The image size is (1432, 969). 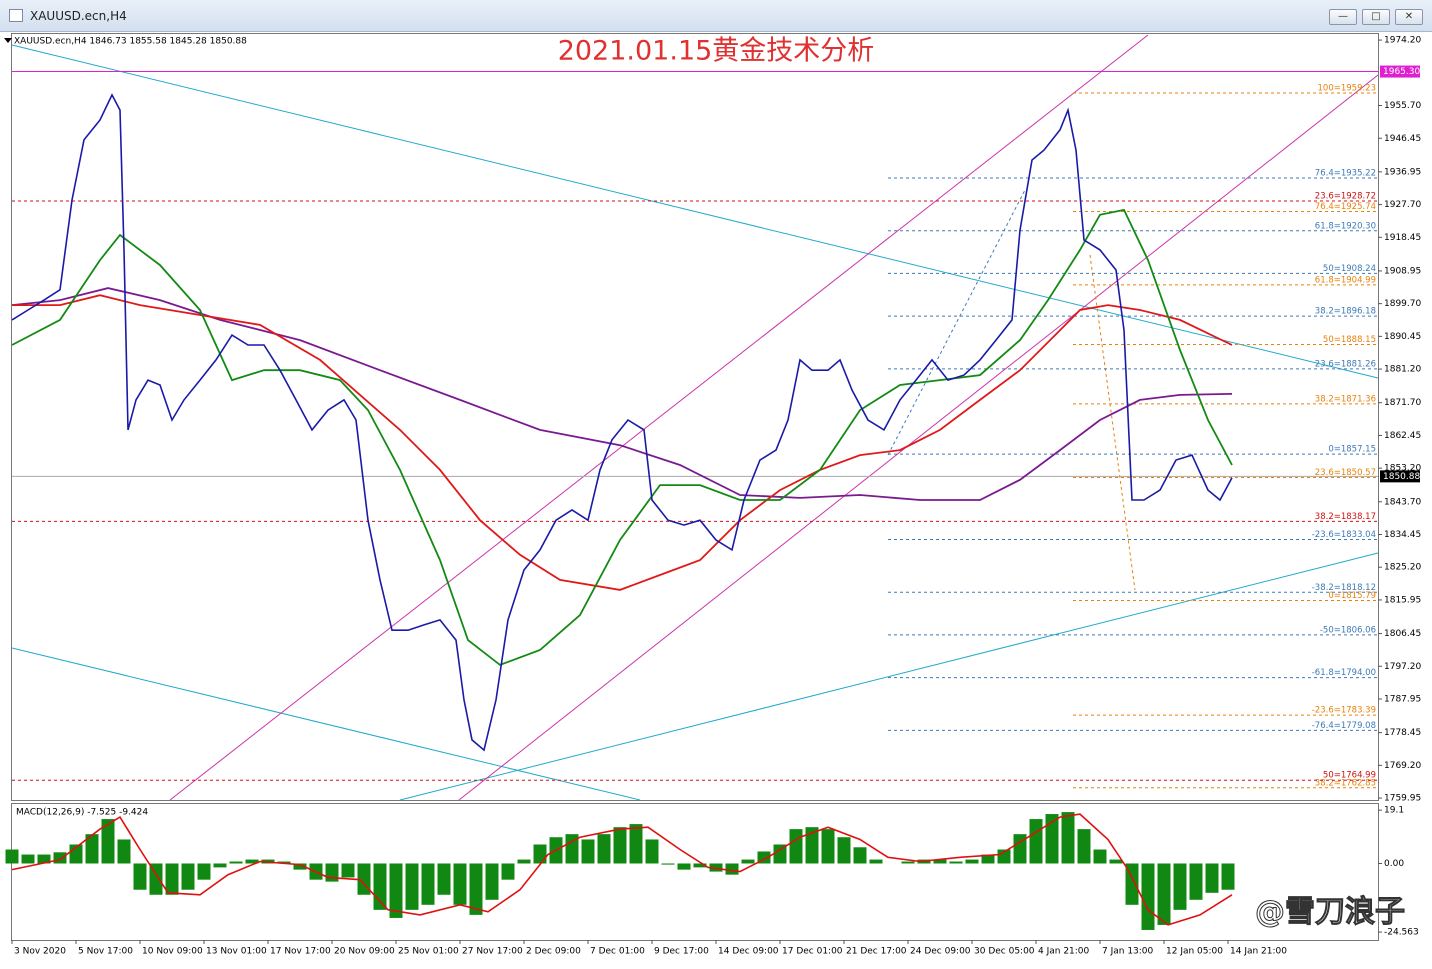 I want to click on x-tick-label: 14 Dec 09:00, so click(x=748, y=952).